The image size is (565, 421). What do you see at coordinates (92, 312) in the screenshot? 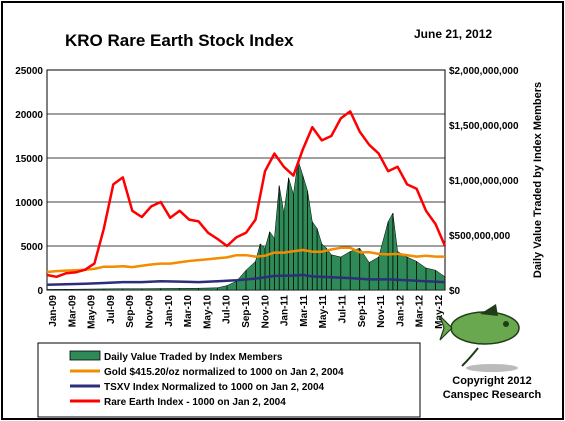
I see `x-tick-label: May-09` at bounding box center [92, 312].